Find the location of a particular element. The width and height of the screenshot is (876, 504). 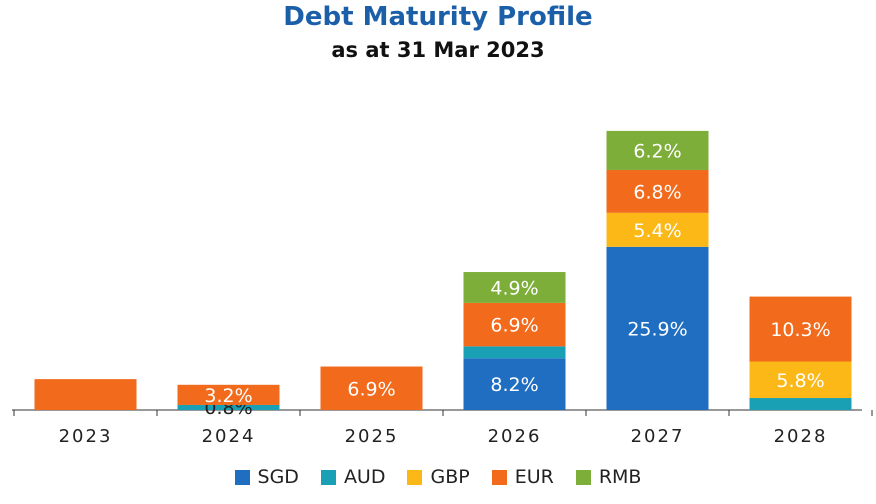

data-label-2026-rmb: 4.9% is located at coordinates (514, 288).